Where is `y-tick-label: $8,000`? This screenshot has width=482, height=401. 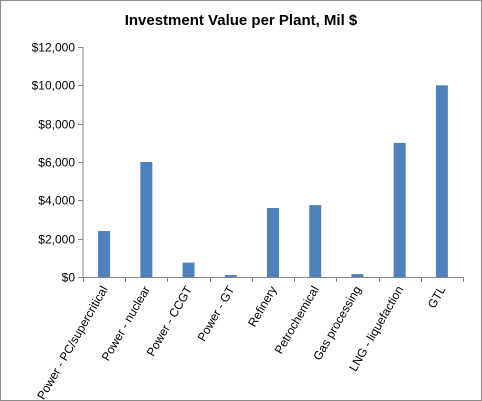 y-tick-label: $8,000 is located at coordinates (56, 125).